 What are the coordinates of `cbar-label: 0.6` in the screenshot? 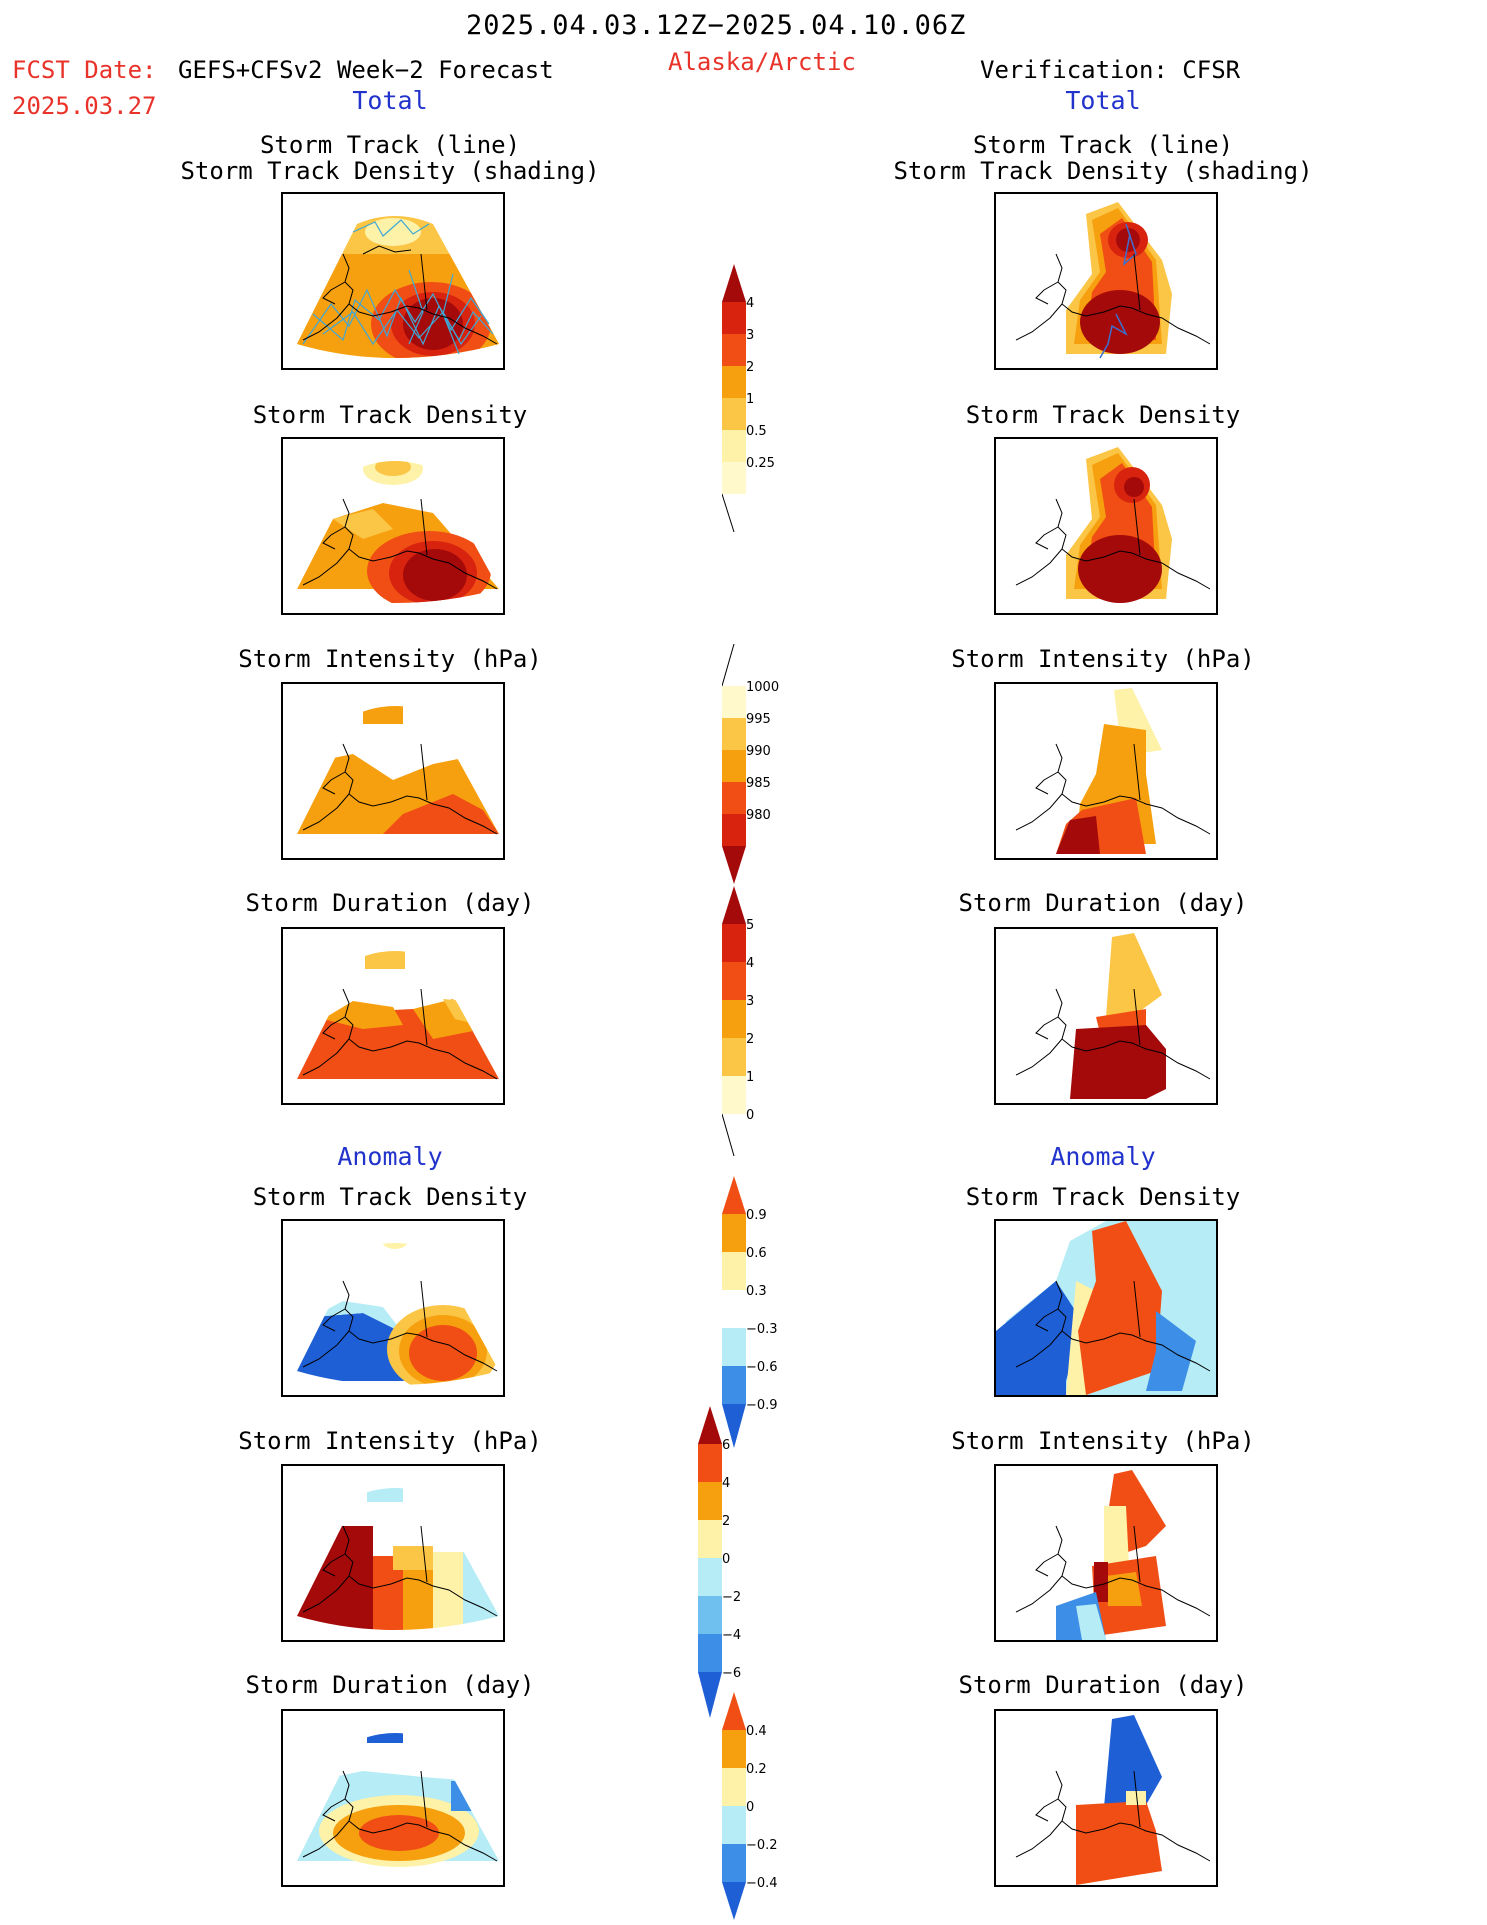 It's located at (756, 1253).